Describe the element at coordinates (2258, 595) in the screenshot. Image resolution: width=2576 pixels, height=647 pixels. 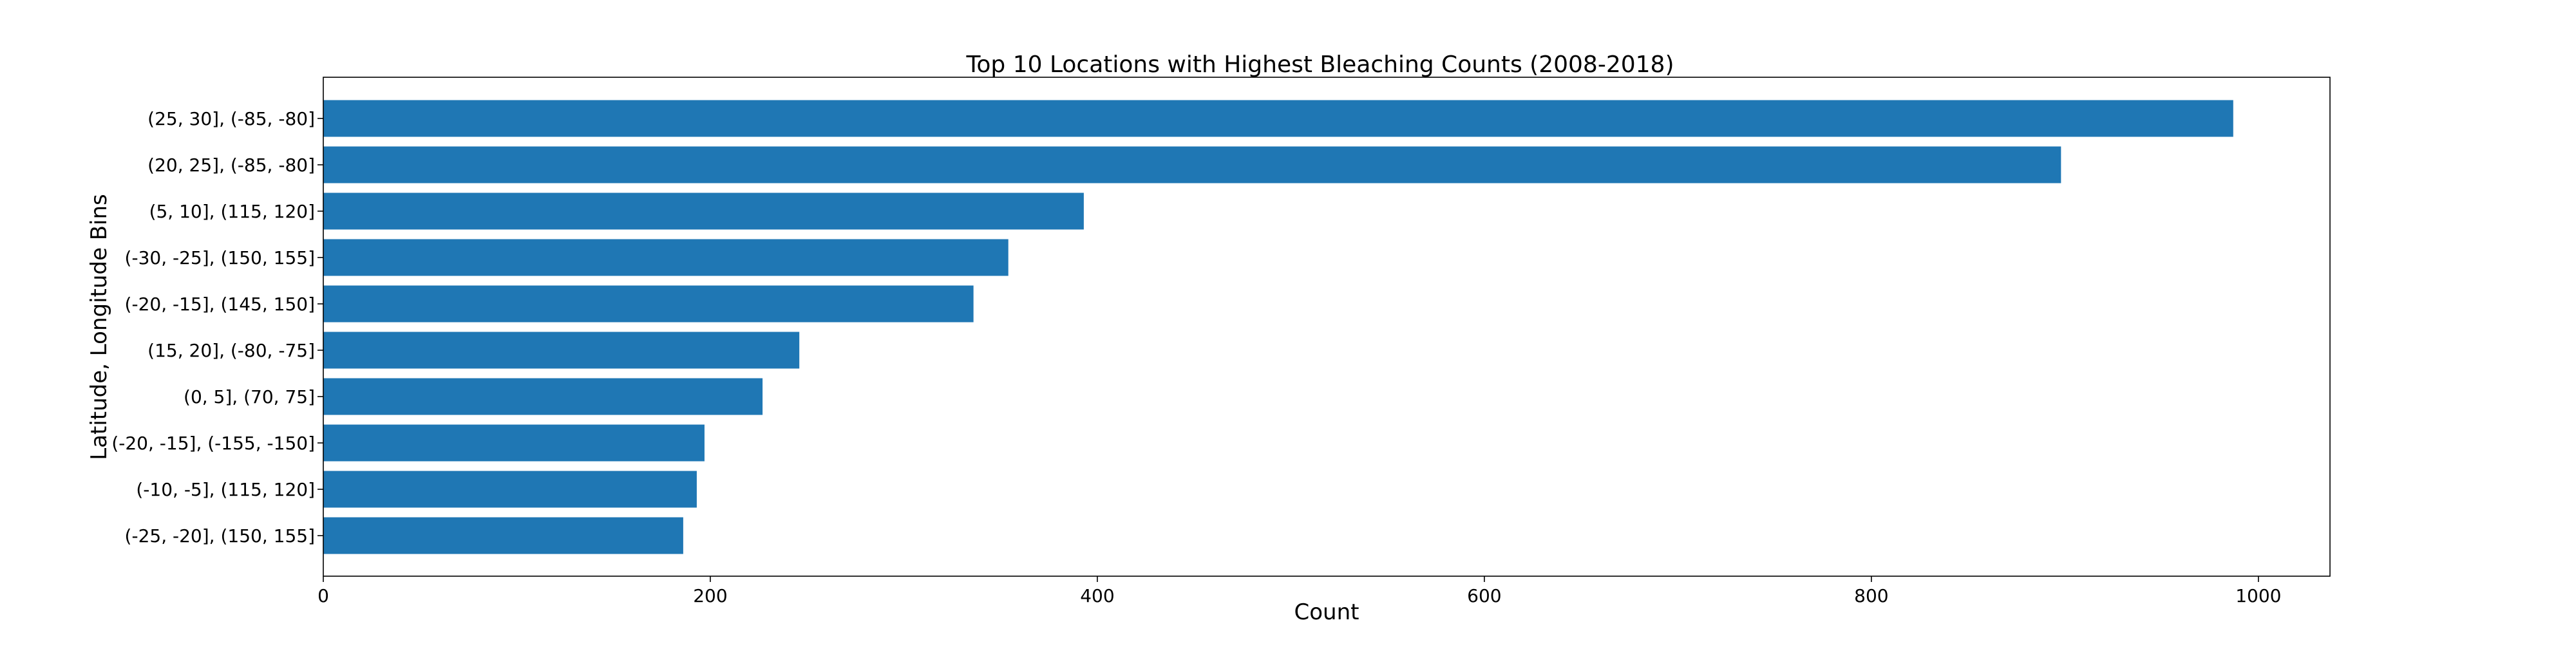
I see `x-tick-label: 1000` at that location.